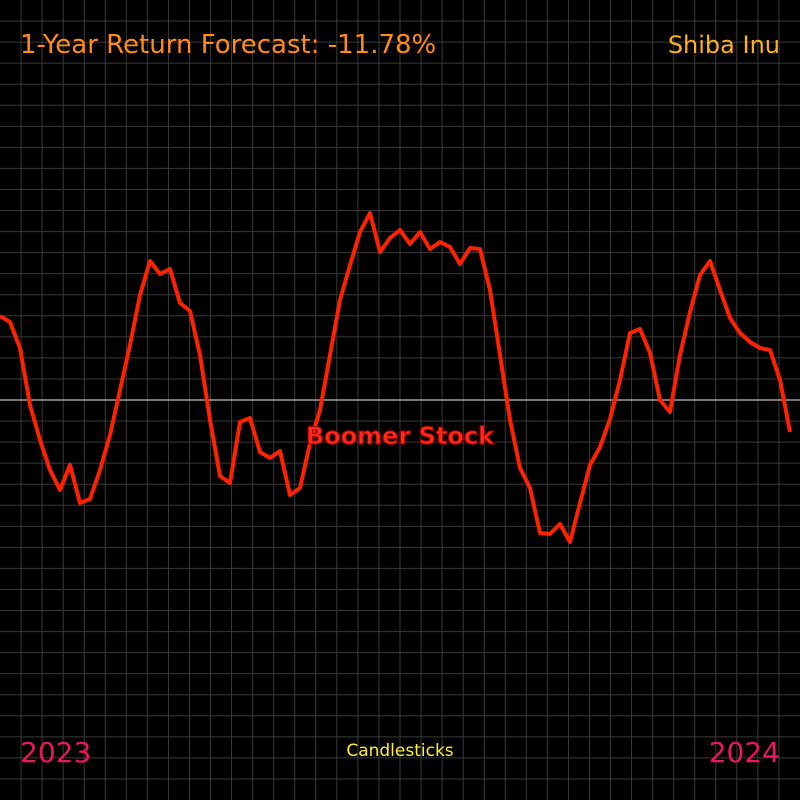 Image resolution: width=800 pixels, height=800 pixels. I want to click on subtitle: Shiba Inu, so click(724, 45).